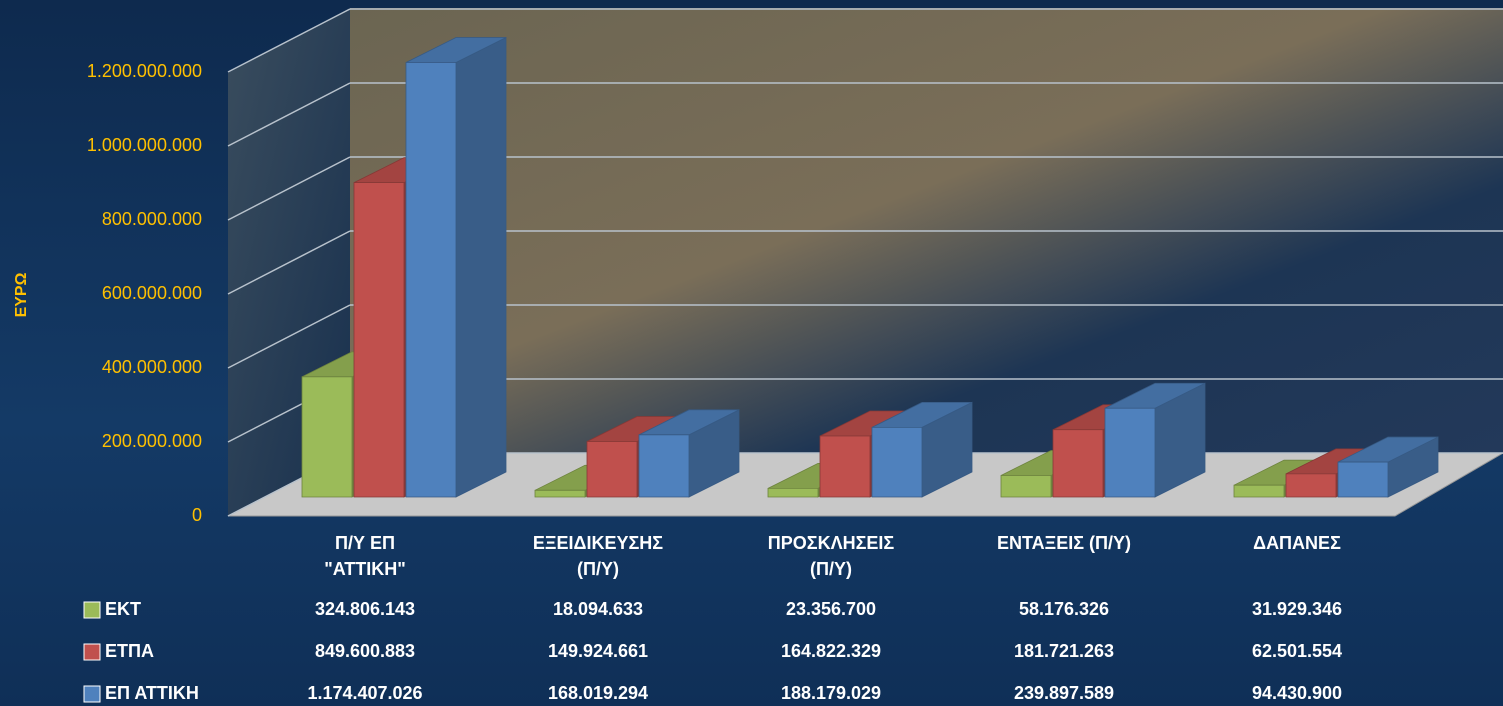 Image resolution: width=1503 pixels, height=706 pixels. Describe the element at coordinates (1064, 609) in the screenshot. I see `table-value: 58.176.326` at that location.